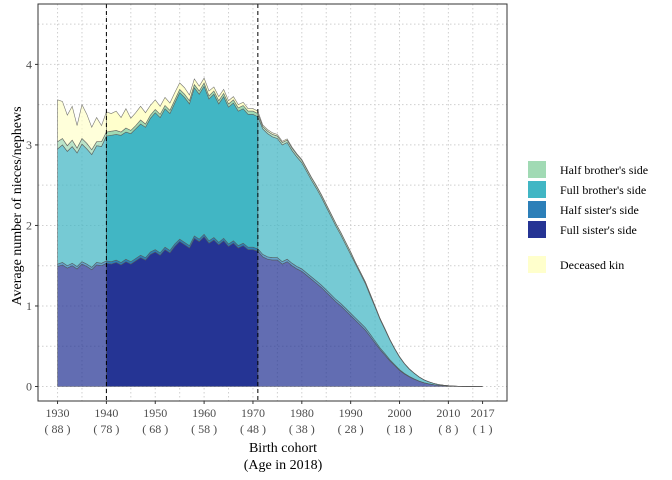 The height and width of the screenshot is (480, 672). What do you see at coordinates (253, 429) in the screenshot?
I see `x-tick-age-label: ( 48 )` at bounding box center [253, 429].